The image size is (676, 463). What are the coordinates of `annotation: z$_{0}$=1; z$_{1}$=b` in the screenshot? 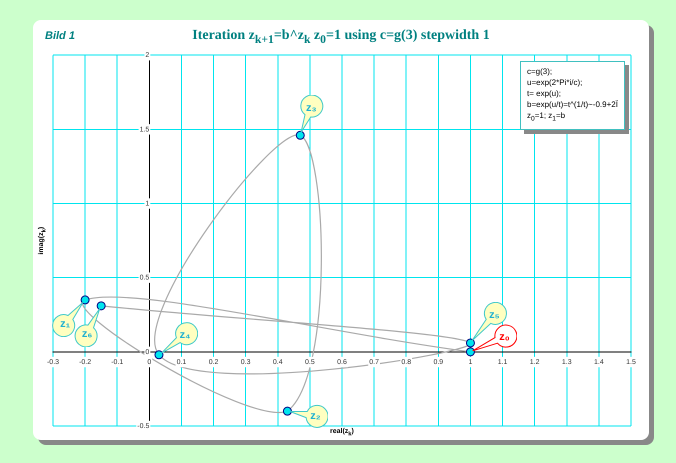 It's located at (546, 117).